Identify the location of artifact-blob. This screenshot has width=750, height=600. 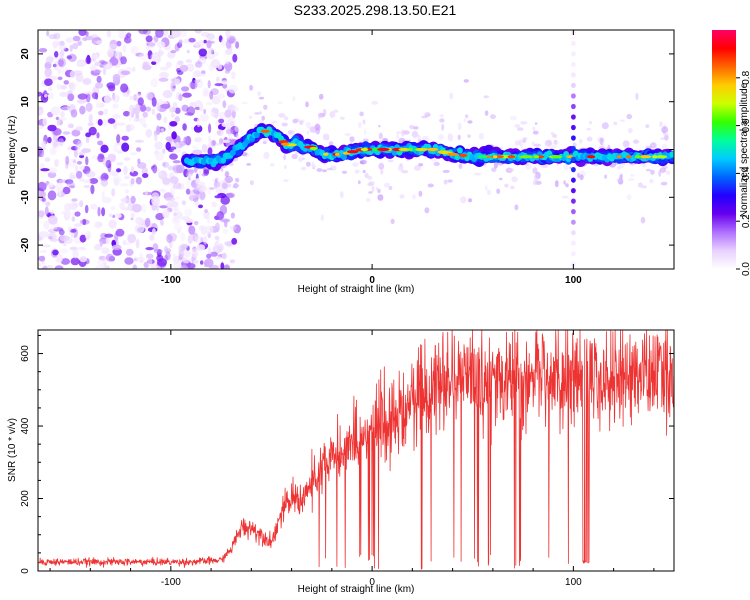
(573, 106).